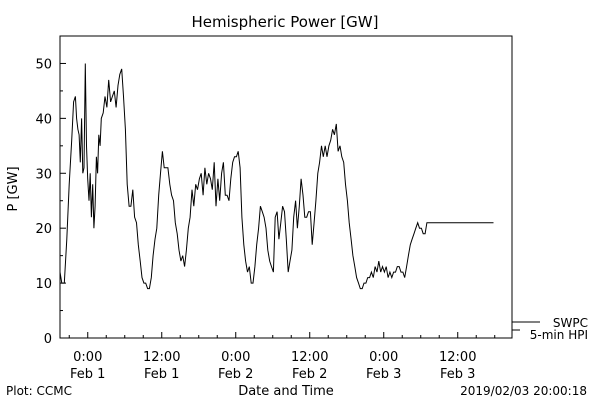 Image resolution: width=600 pixels, height=400 pixels. What do you see at coordinates (50, 202) in the screenshot?
I see `y-axis-ticks: 0 10 20 30 40 50` at bounding box center [50, 202].